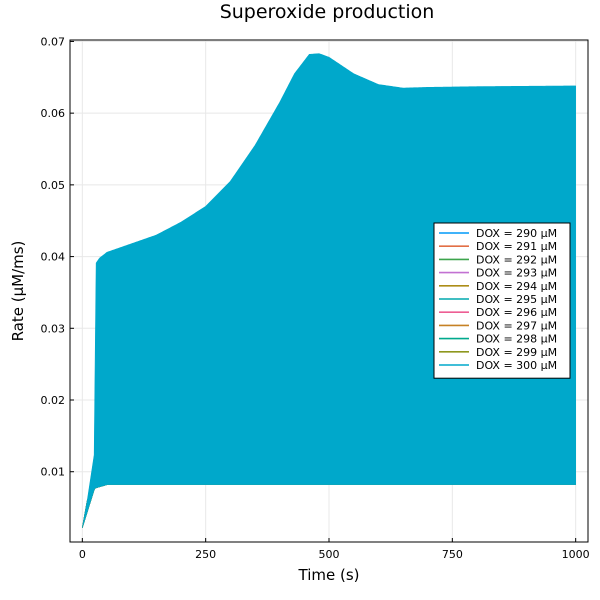 Image resolution: width=600 pixels, height=600 pixels. What do you see at coordinates (516, 273) in the screenshot?
I see `legend-label-3: DOX = 293 μM` at bounding box center [516, 273].